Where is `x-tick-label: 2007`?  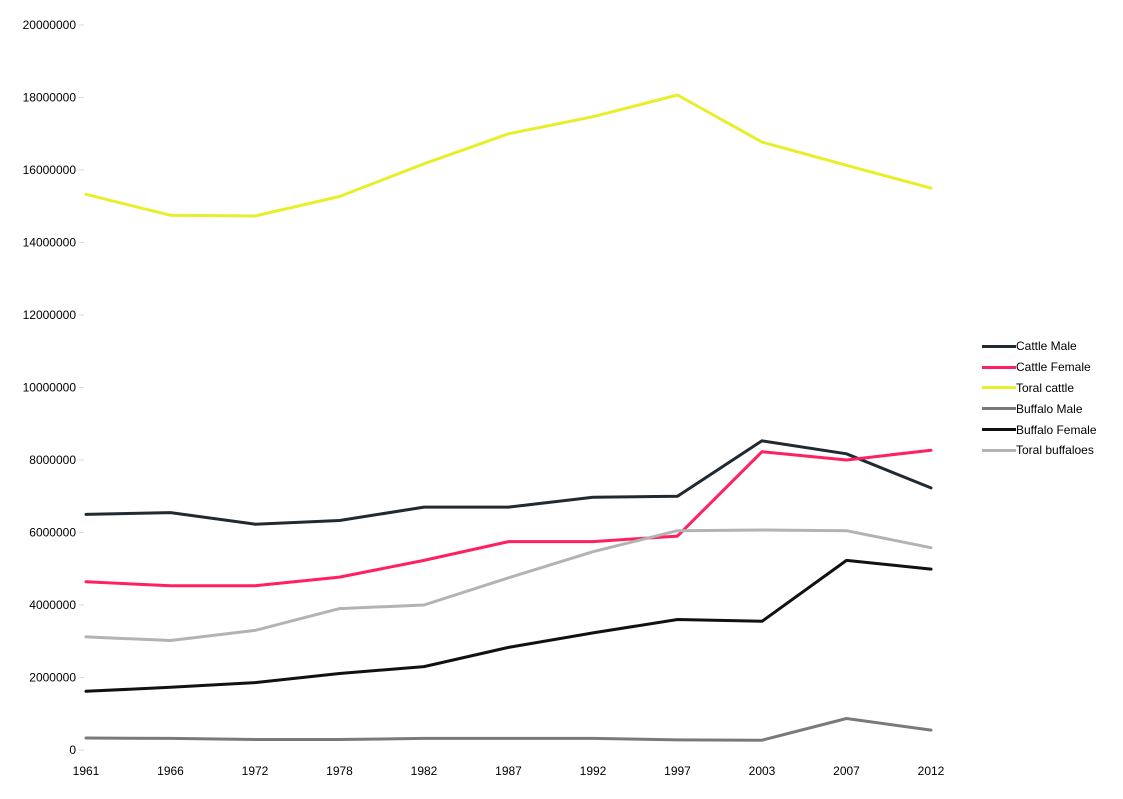 x-tick-label: 2007 is located at coordinates (846, 771).